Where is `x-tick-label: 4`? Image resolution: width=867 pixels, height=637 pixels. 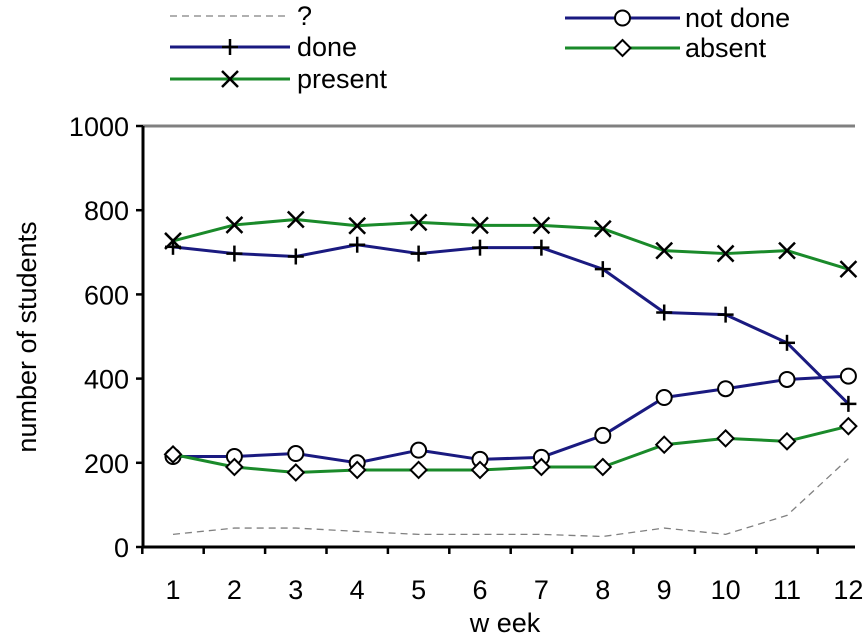
x-tick-label: 4 is located at coordinates (357, 590).